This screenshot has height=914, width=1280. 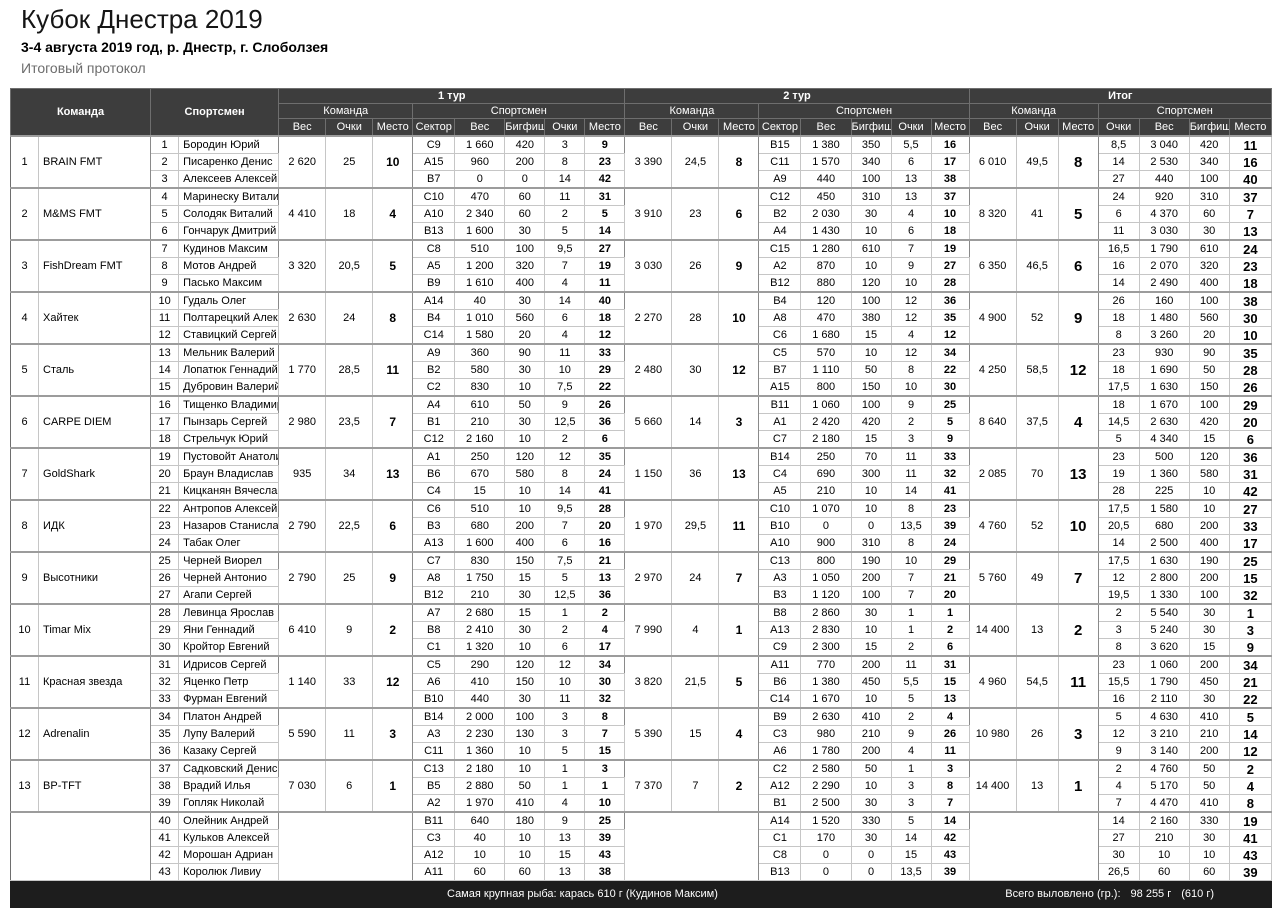 I want to click on athlete-t1-points: 4, so click(x=565, y=335).